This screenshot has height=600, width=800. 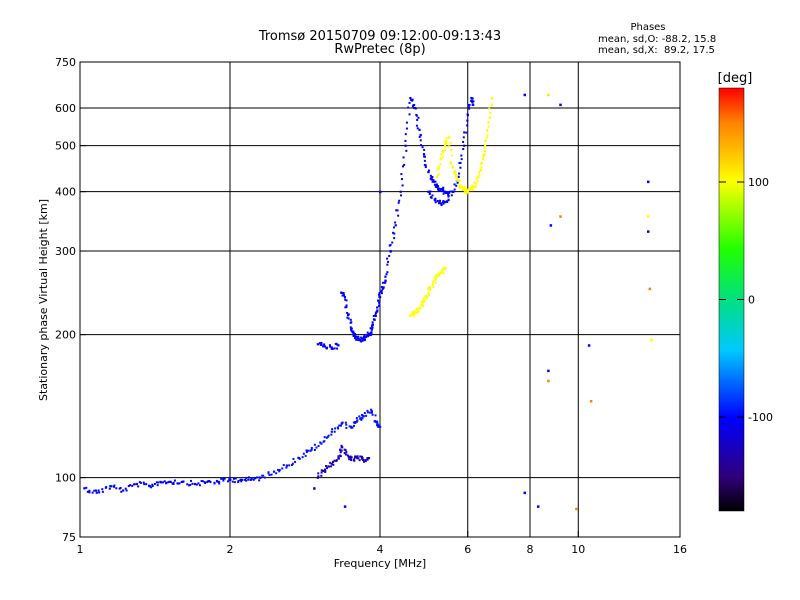 I want to click on outlier-point, so click(x=548, y=381).